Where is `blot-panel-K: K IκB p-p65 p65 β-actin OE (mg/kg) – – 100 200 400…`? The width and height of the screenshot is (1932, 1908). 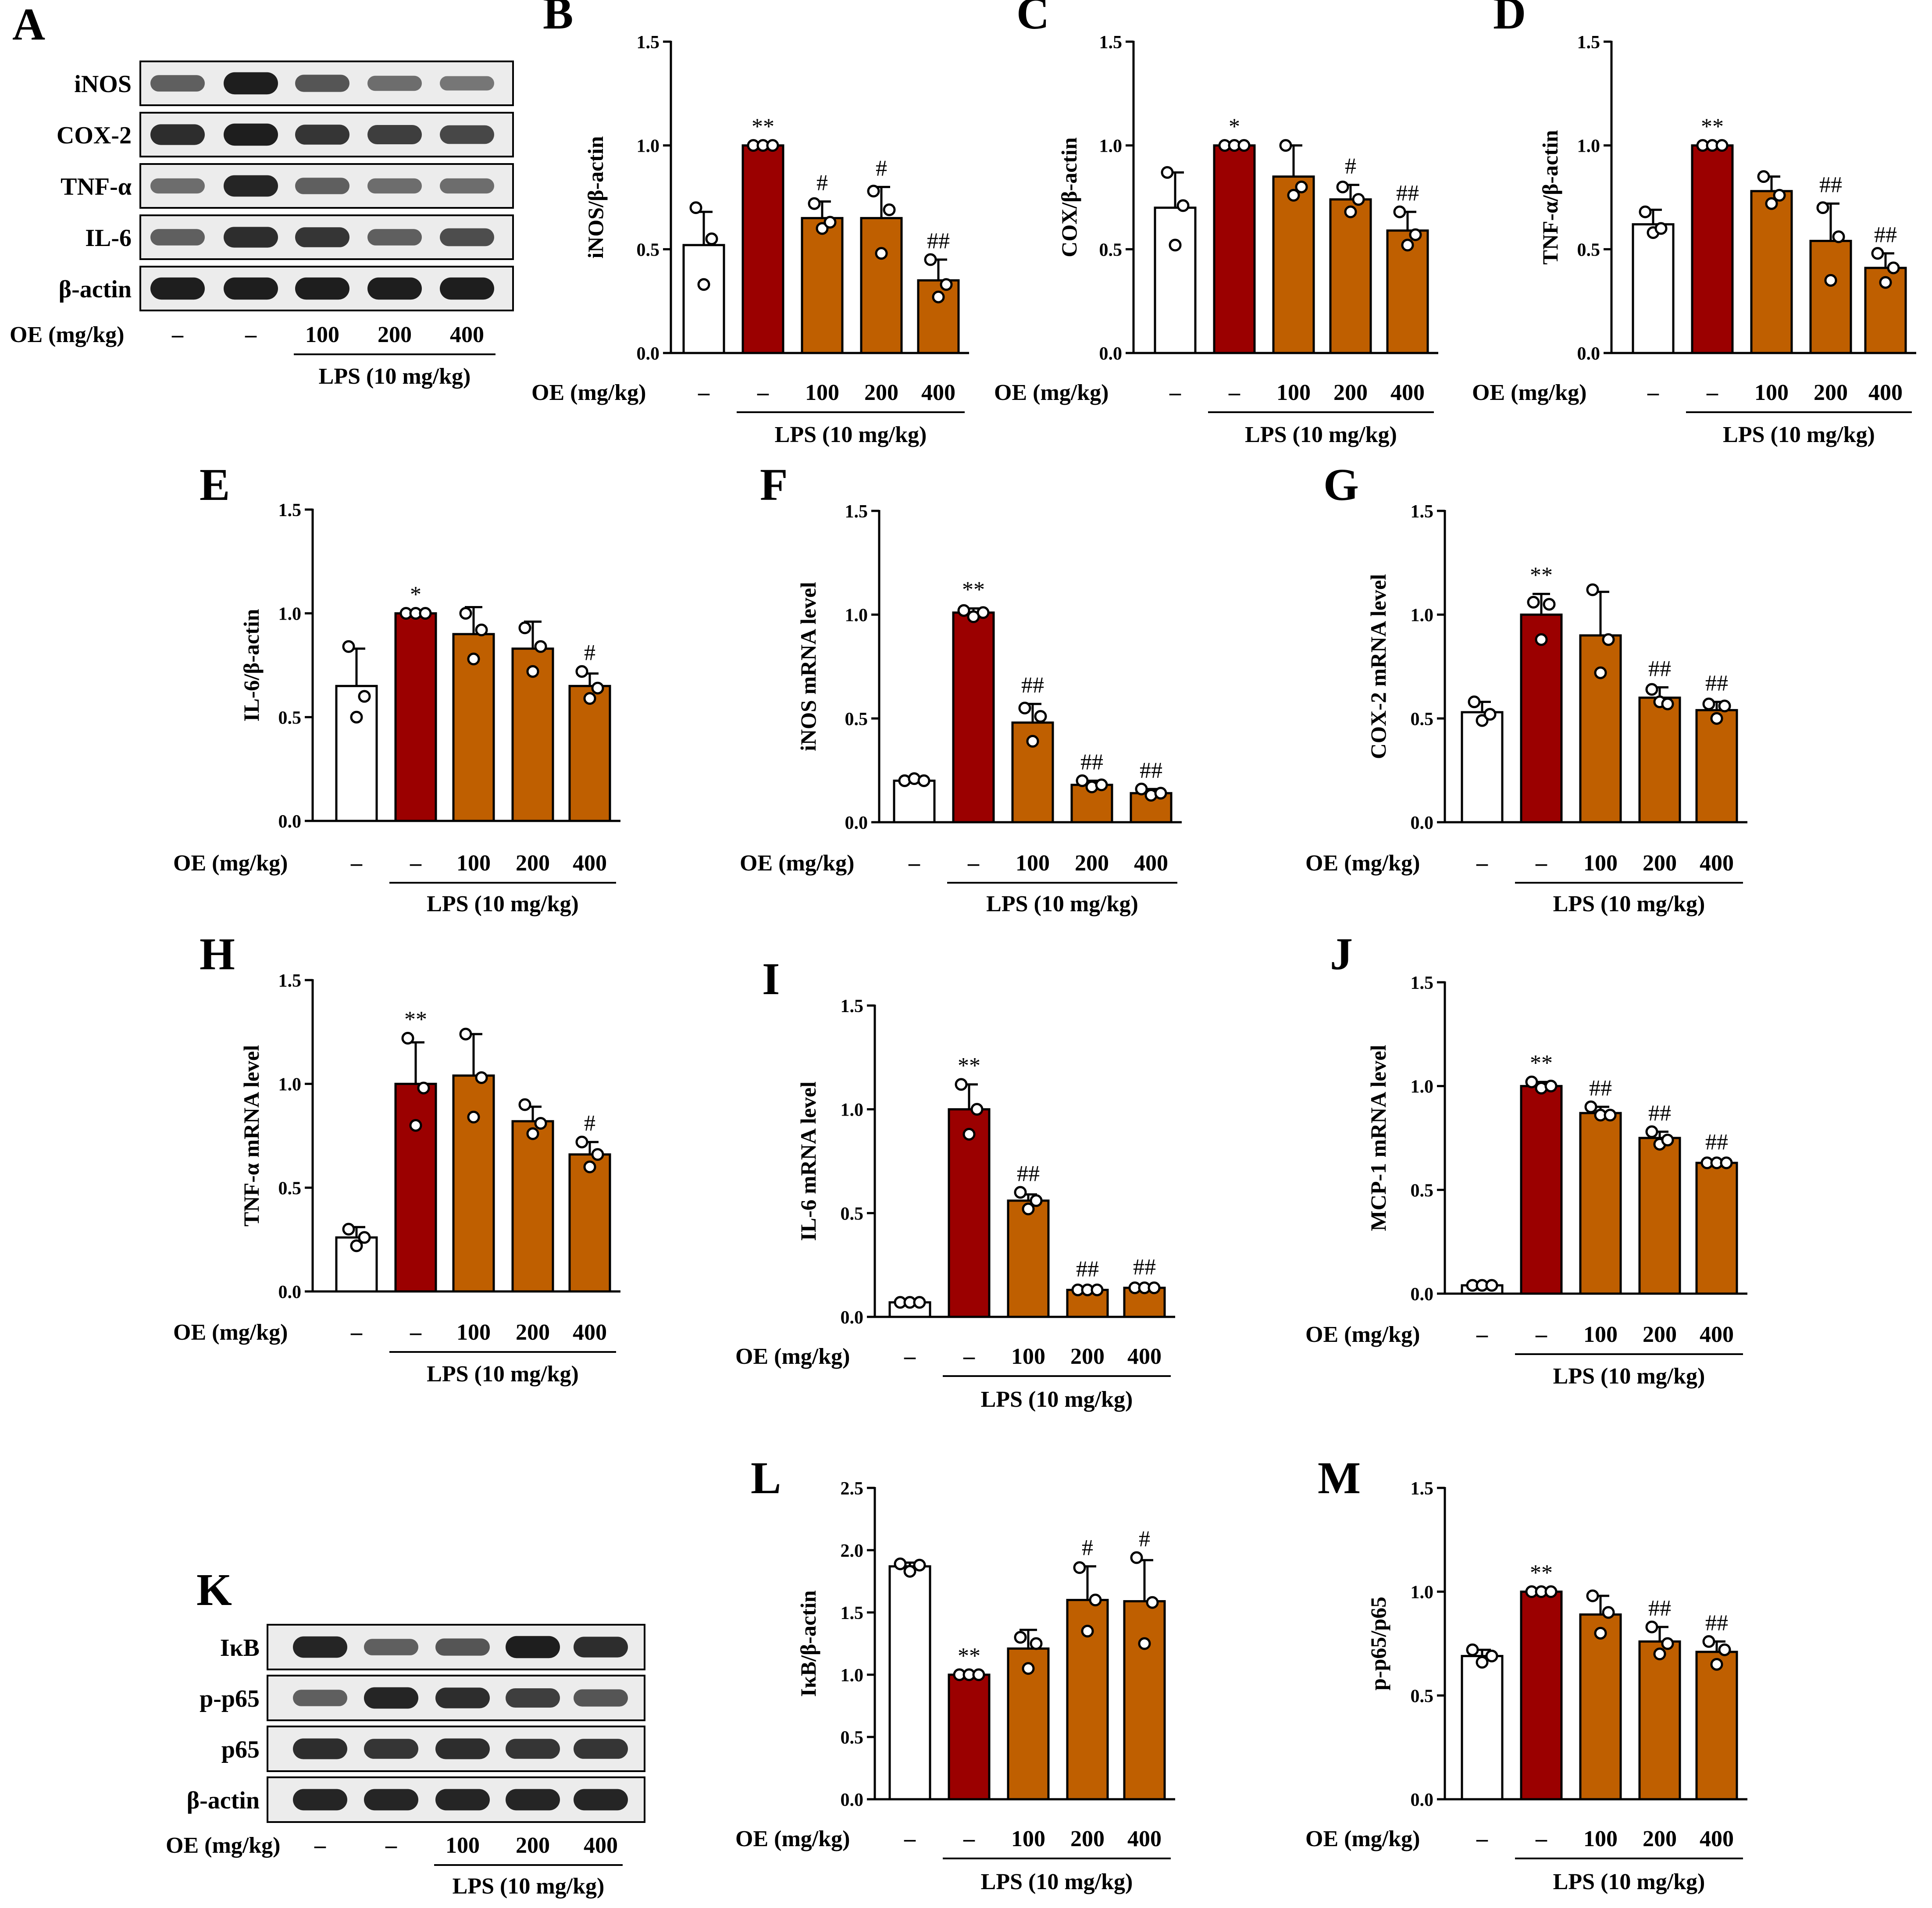 blot-panel-K: K IκB p-p65 p65 β-actin OE (mg/kg) – – 100 200 400… is located at coordinates (406, 1732).